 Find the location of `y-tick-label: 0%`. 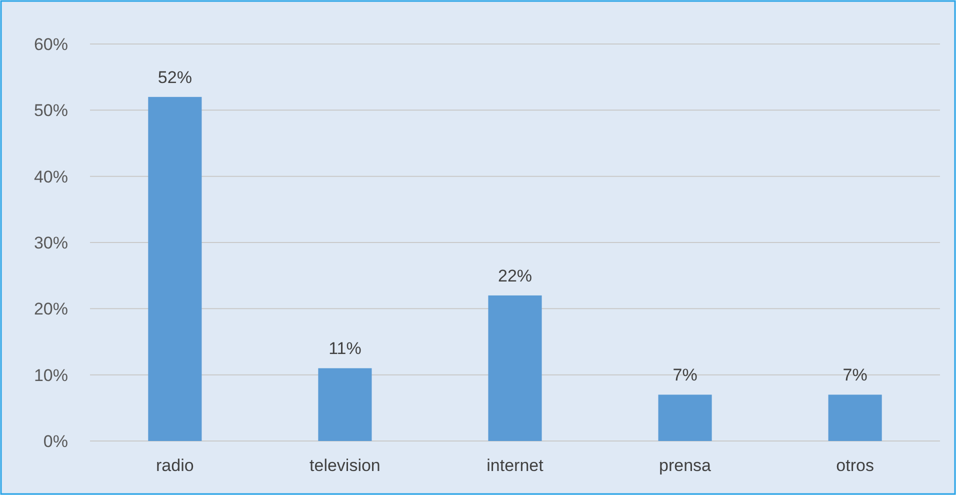

y-tick-label: 0% is located at coordinates (55, 441).